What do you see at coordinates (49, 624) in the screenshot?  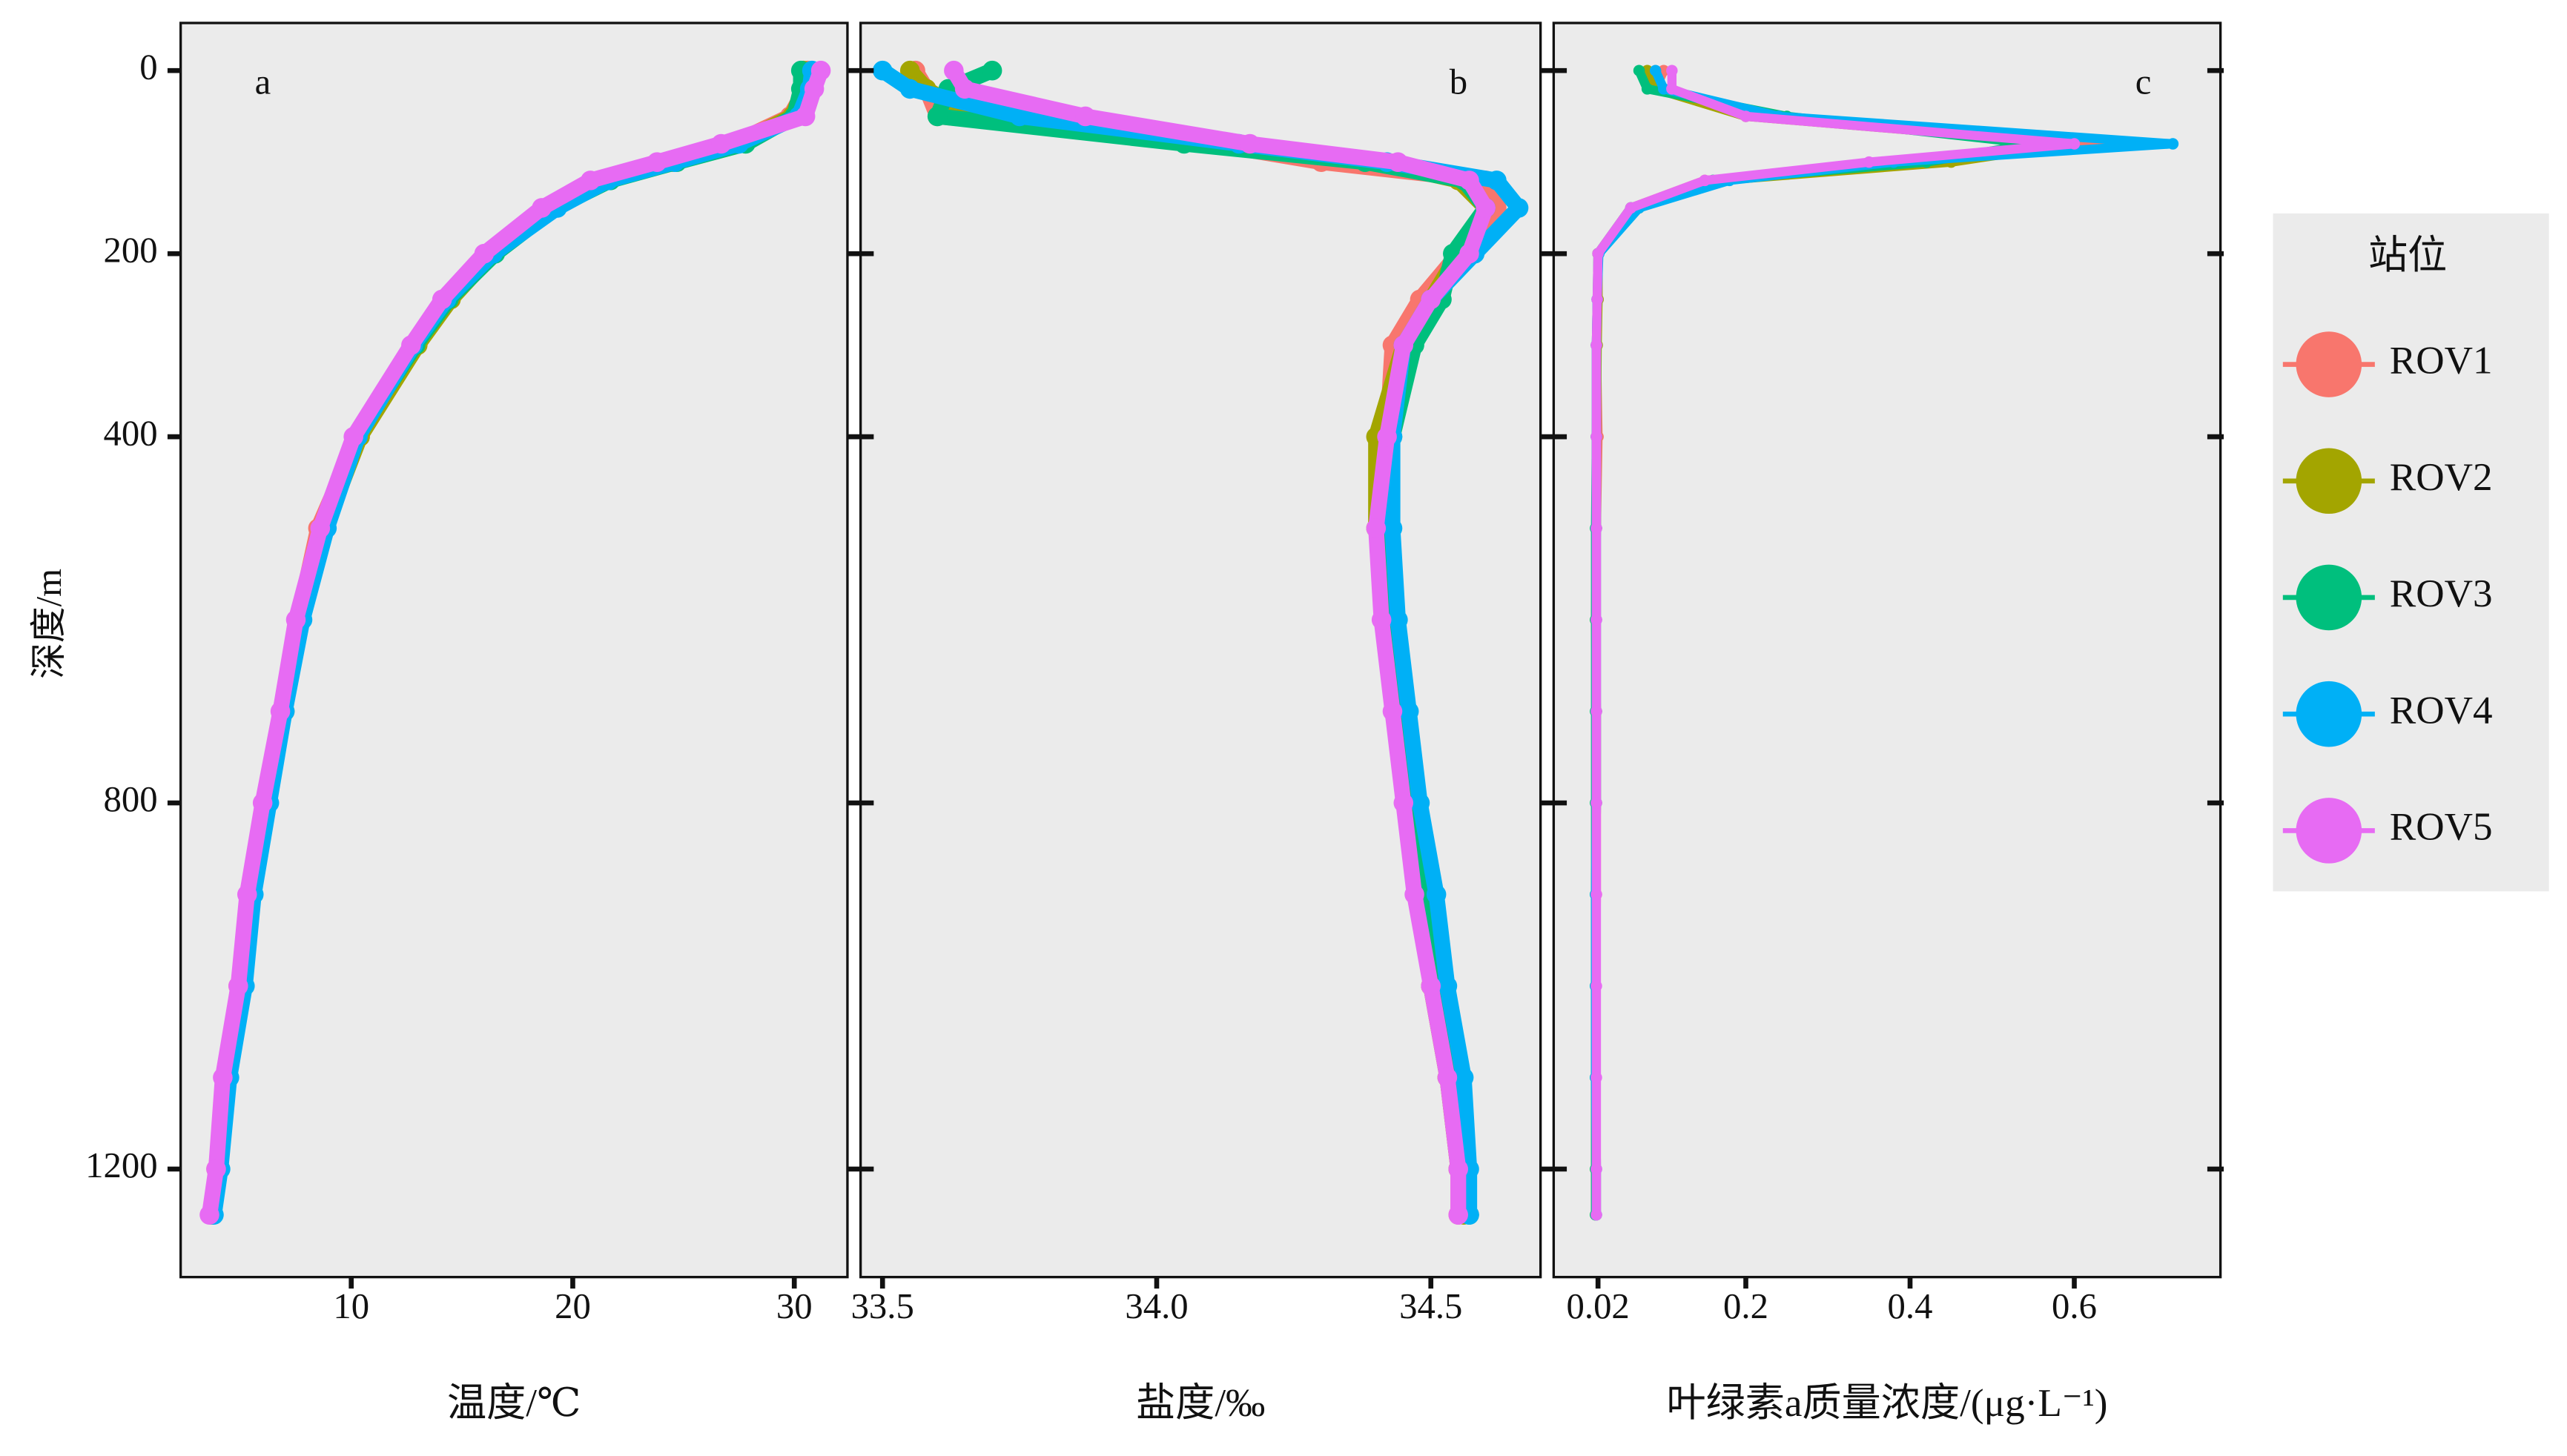 I see `y-axis-label: 深度/m` at bounding box center [49, 624].